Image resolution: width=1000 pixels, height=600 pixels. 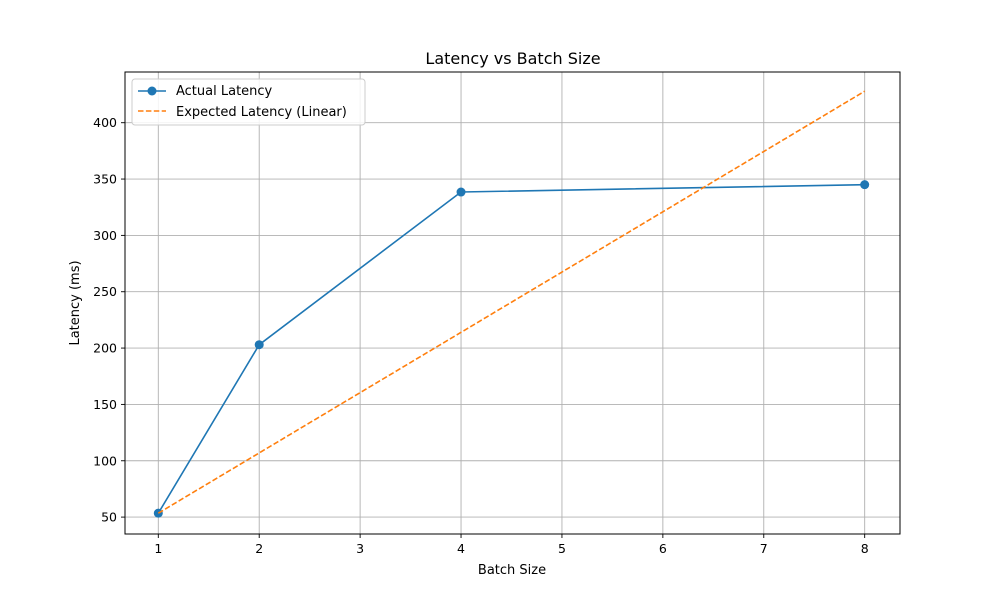 I want to click on y-tick-label: 350, so click(x=105, y=179).